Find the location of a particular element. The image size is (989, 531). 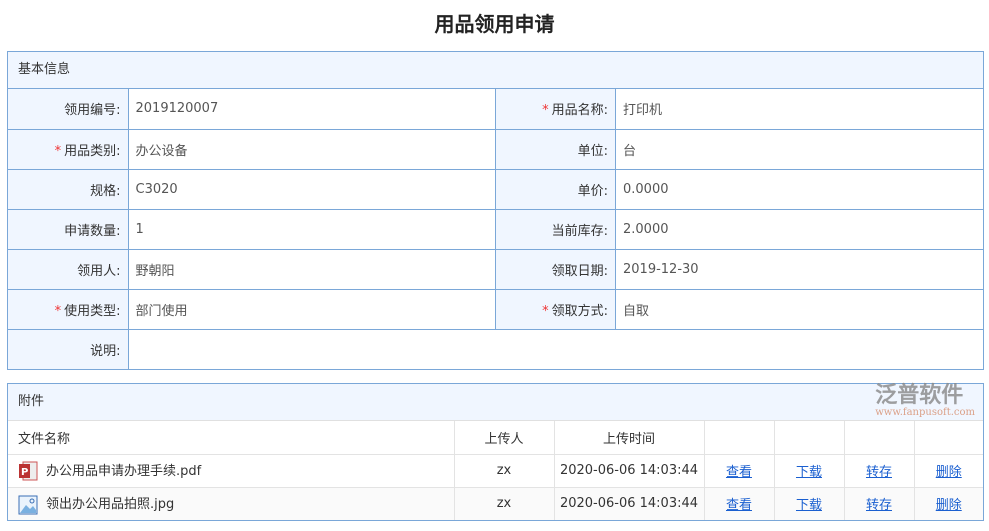

form-row: 规格: C3020 单价: 0.0000 is located at coordinates (495, 188).